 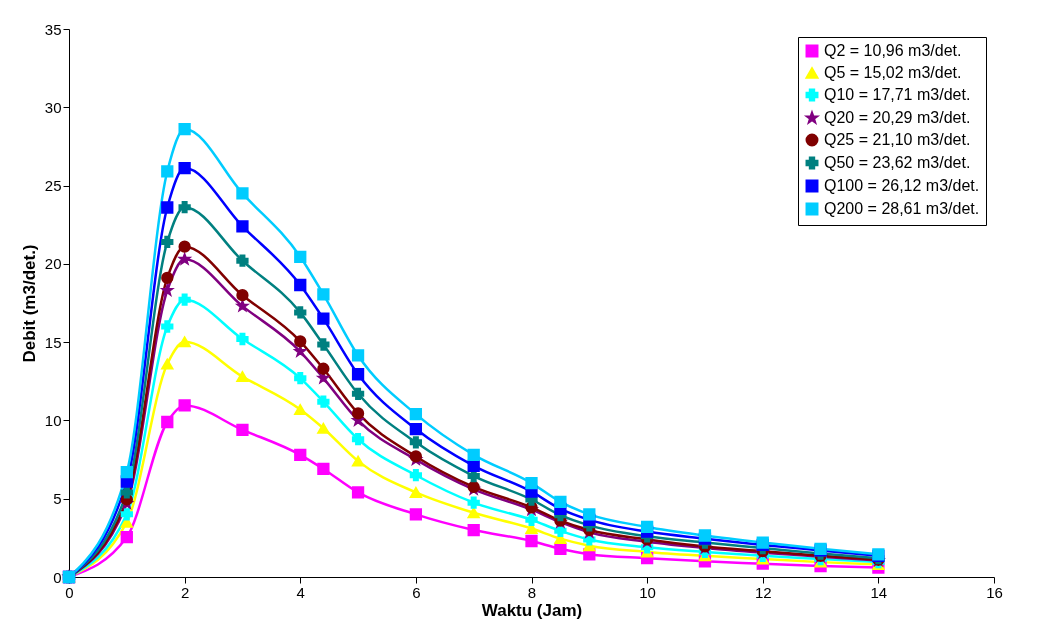 I want to click on x-tick-label: 14, so click(x=879, y=592).